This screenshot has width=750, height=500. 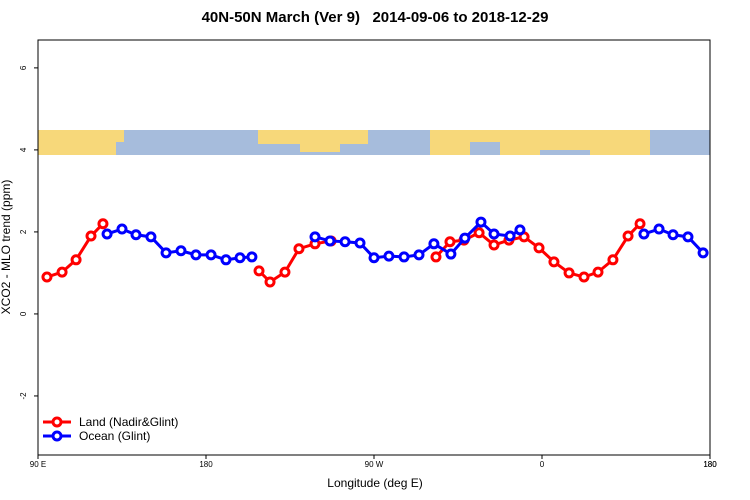 I want to click on y-tick-label: 0, so click(x=23, y=313).